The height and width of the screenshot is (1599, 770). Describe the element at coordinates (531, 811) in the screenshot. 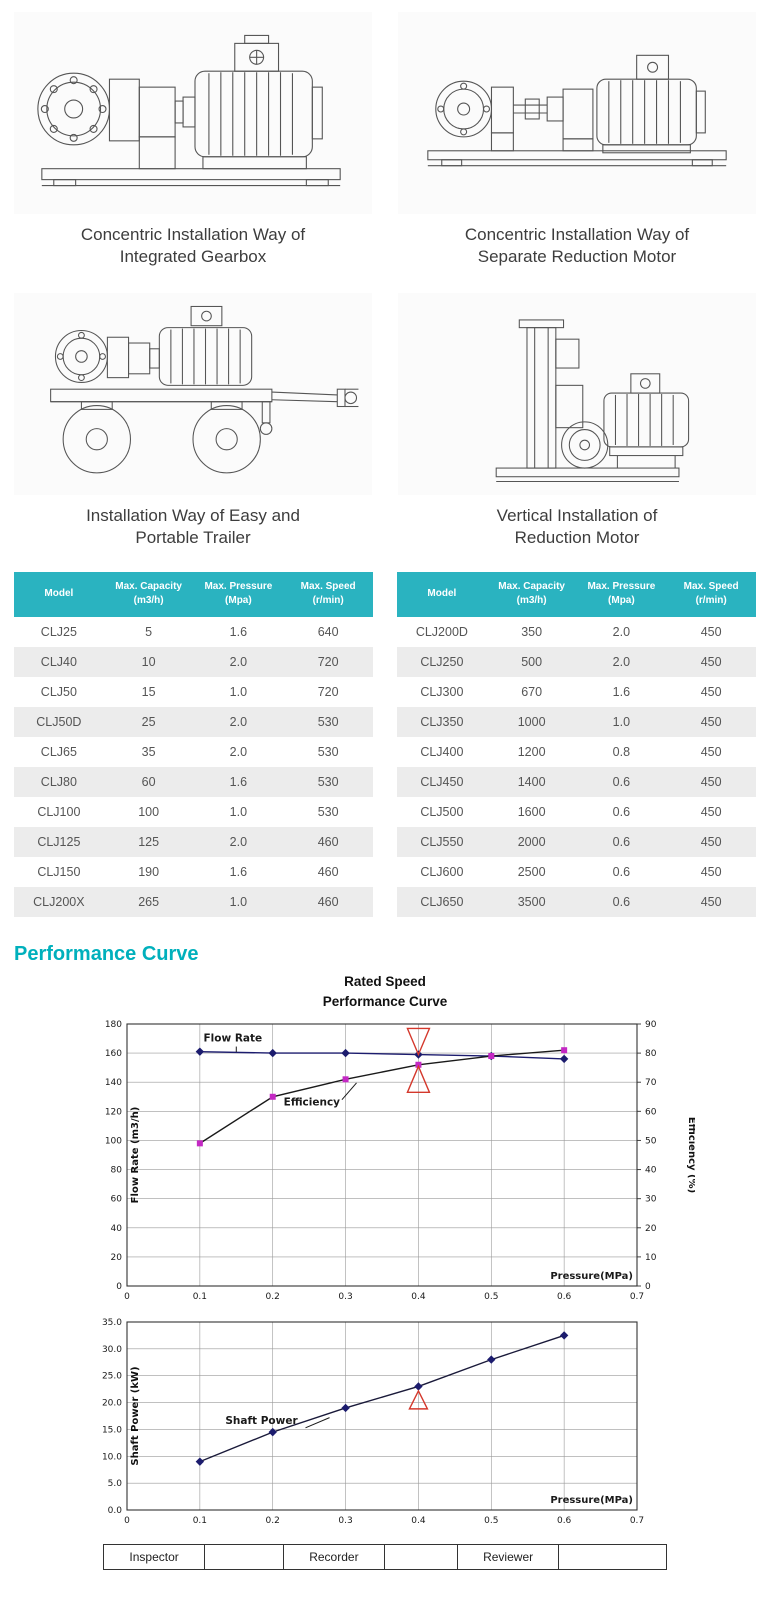

I see `value-cell: 1600` at that location.